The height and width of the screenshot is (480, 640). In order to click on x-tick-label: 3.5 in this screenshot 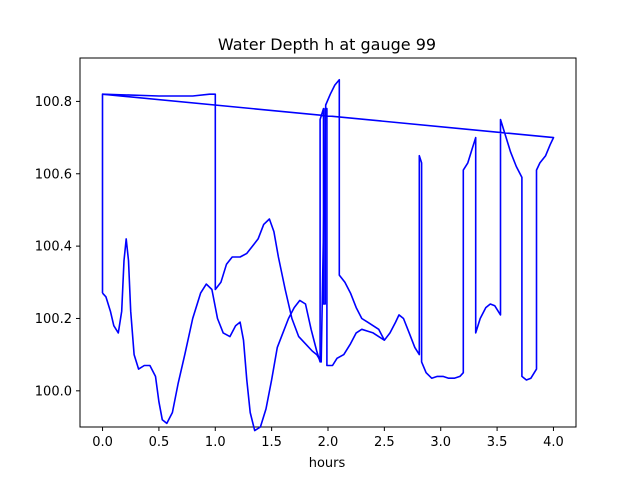, I will do `click(497, 442)`.